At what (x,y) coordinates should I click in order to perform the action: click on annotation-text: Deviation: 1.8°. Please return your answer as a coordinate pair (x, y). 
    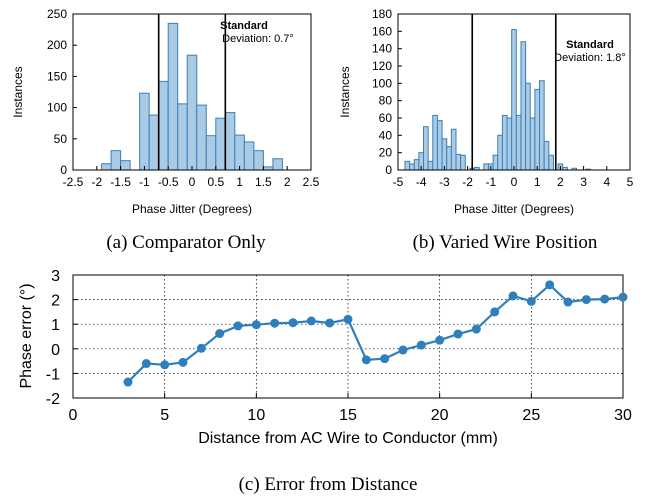
    Looking at the image, I should click on (590, 58).